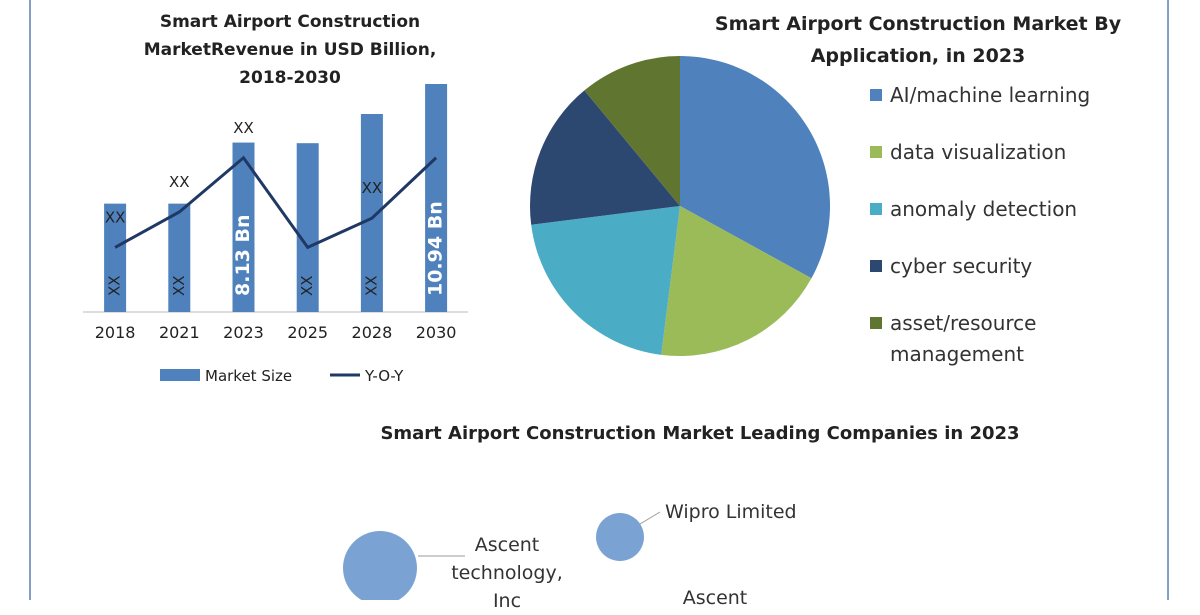  I want to click on x-tick-label: 2025, so click(307, 332).